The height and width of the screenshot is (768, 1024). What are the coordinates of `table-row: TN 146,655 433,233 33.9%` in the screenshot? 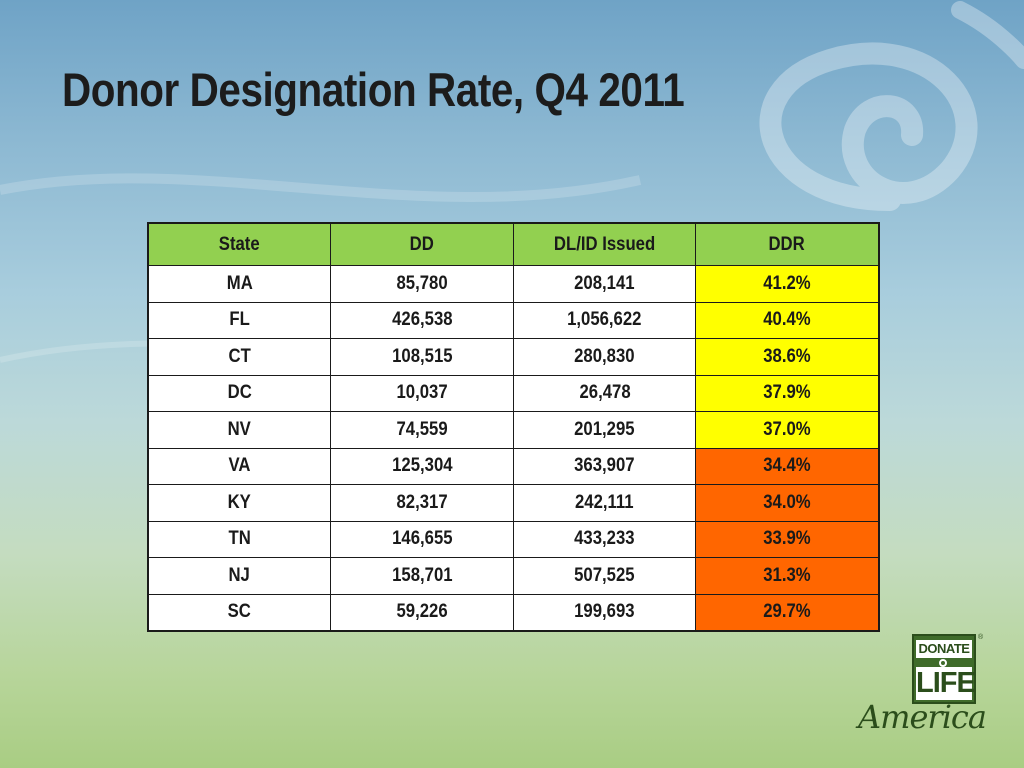 It's located at (513, 539).